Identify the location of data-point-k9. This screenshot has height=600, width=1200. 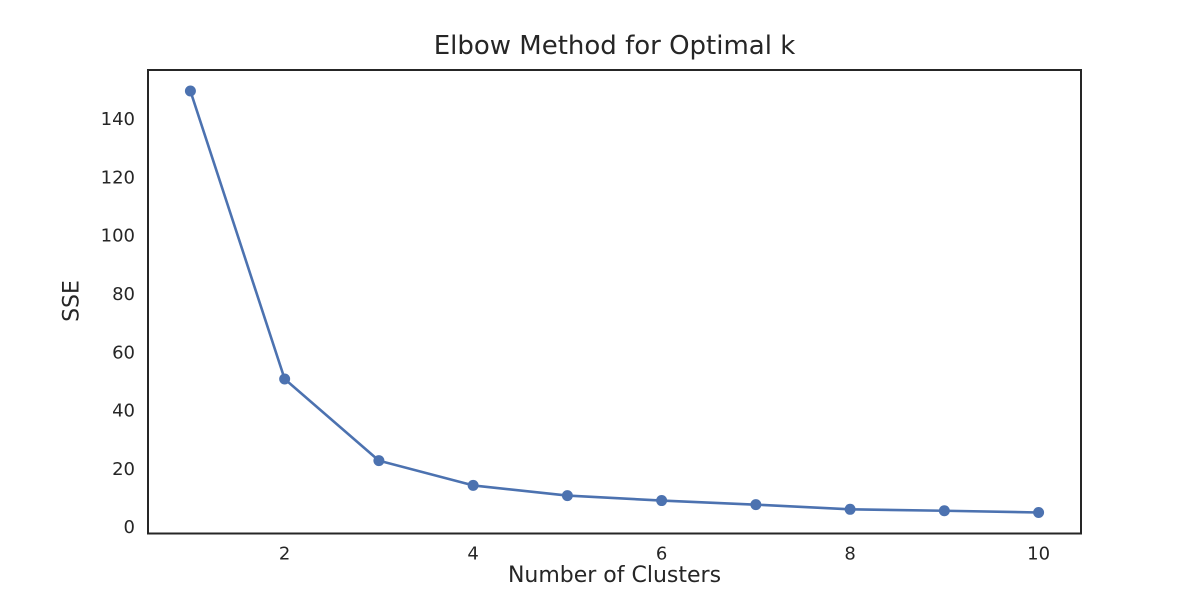
(944, 511).